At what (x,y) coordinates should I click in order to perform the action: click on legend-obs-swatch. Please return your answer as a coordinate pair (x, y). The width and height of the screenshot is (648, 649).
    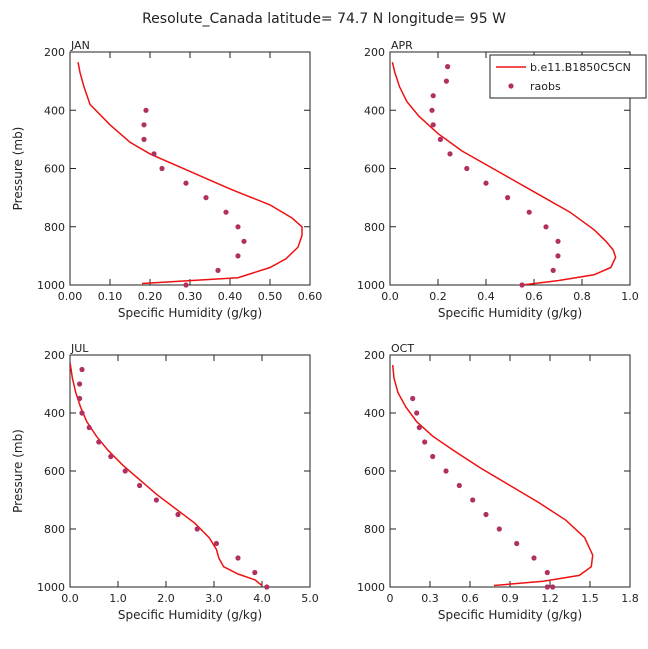
    Looking at the image, I should click on (511, 86).